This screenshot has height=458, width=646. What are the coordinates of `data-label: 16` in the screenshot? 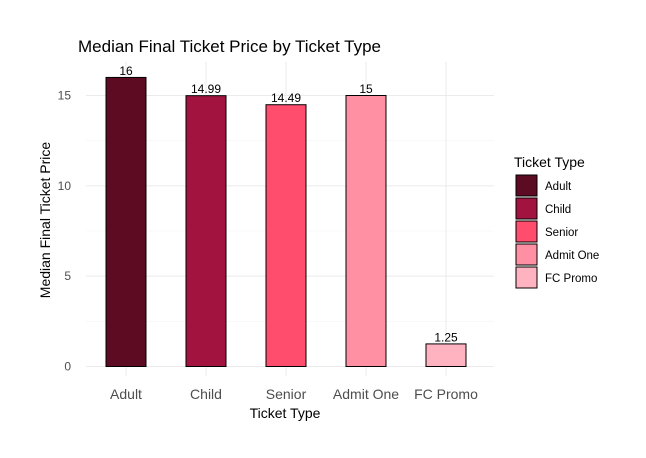 It's located at (126, 71).